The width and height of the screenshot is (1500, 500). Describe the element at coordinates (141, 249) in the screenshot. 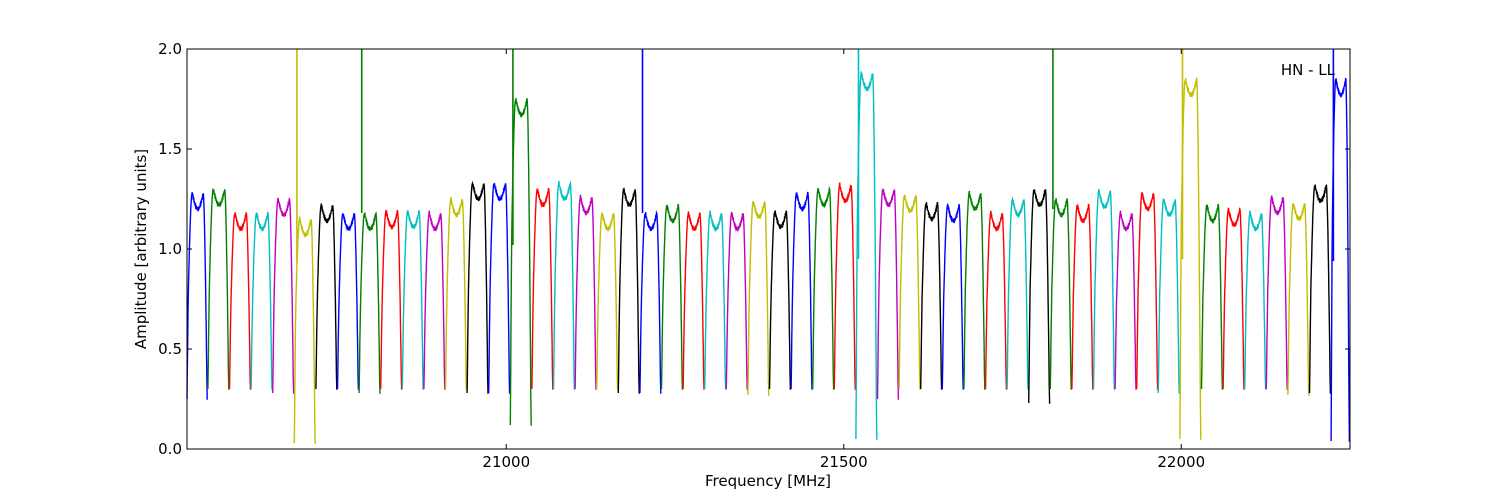

I see `y-axis-title: Amplitude [arbitrary units]` at that location.